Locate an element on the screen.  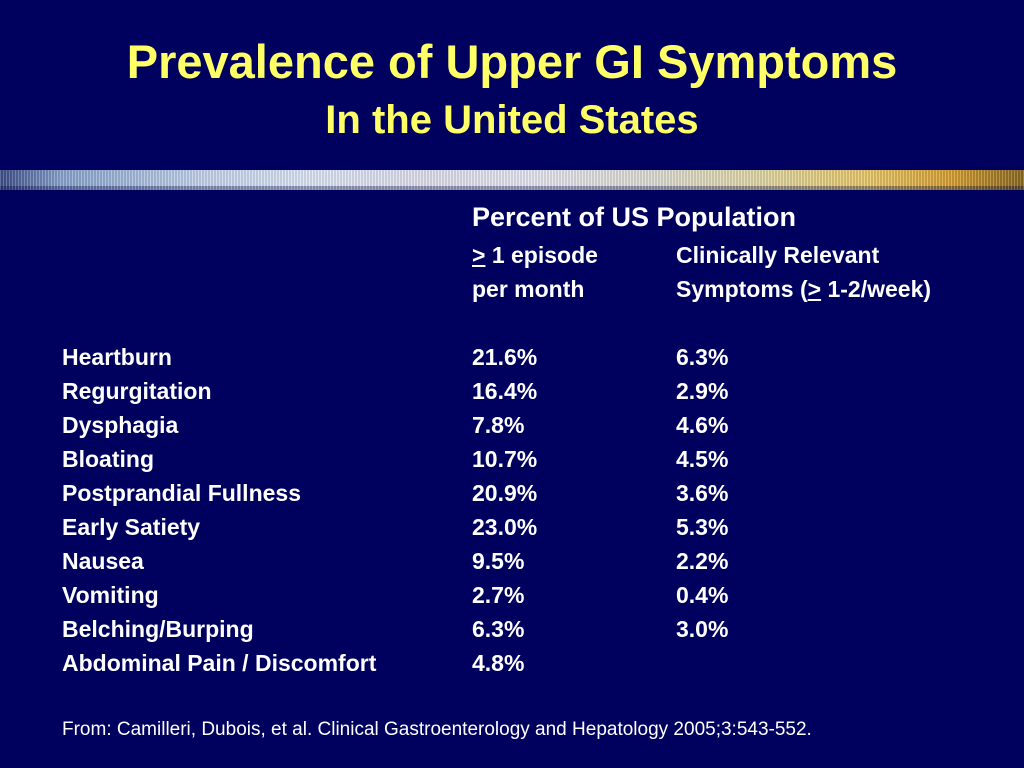
decorative-divider-bar is located at coordinates (512, 180).